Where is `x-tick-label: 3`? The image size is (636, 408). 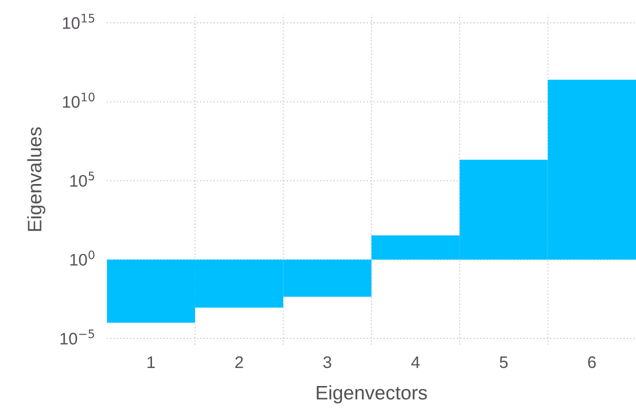
x-tick-label: 3 is located at coordinates (327, 362).